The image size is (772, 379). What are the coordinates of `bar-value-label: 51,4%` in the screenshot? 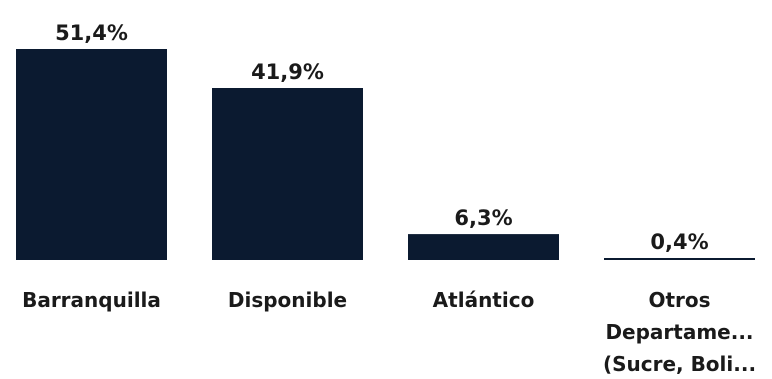 It's located at (91, 33).